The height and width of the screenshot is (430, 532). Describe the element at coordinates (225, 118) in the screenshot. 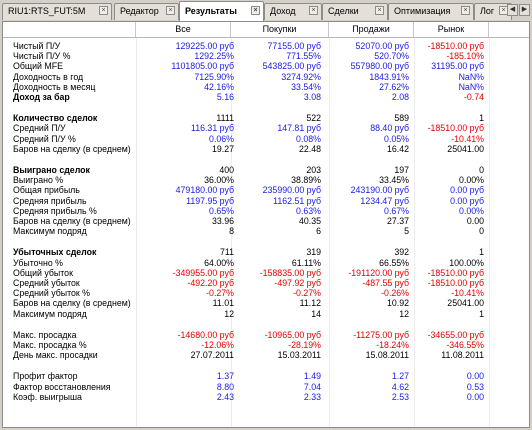

I see `cell-value: 1111` at that location.